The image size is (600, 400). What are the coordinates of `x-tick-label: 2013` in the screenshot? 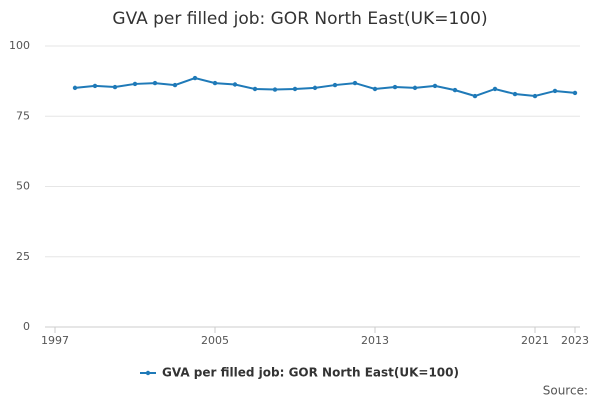 It's located at (375, 340).